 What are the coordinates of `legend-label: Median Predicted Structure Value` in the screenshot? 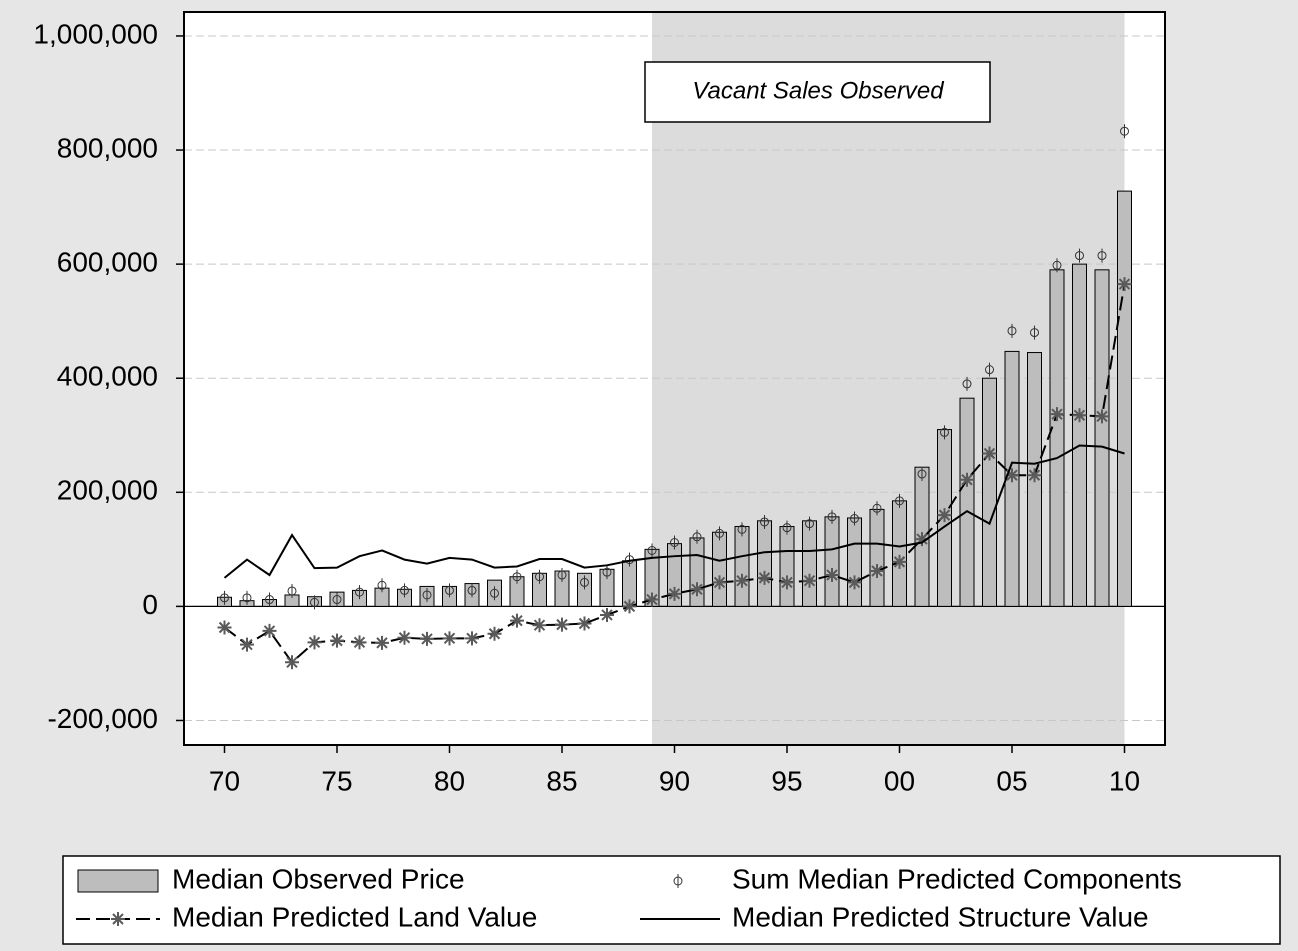 It's located at (940, 916).